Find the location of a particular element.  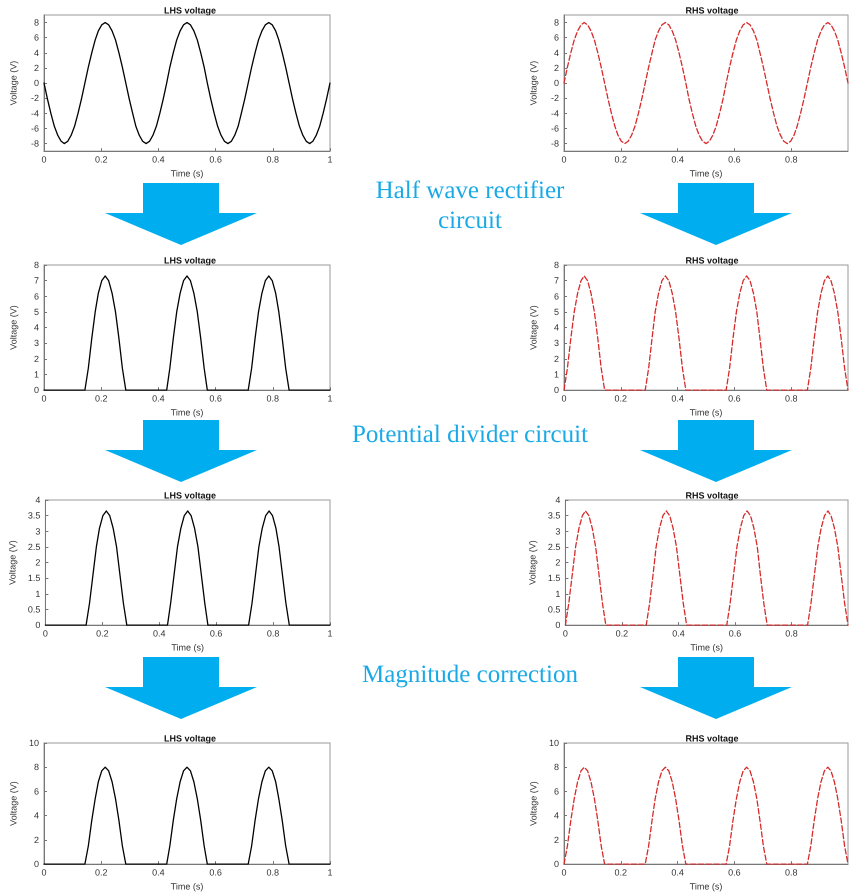

y-tick-label: -8 is located at coordinates (34, 143).